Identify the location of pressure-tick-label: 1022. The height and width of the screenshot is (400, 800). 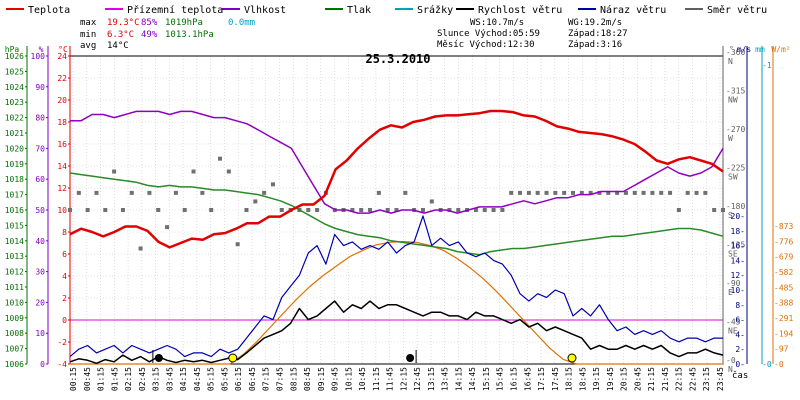
(14, 118).